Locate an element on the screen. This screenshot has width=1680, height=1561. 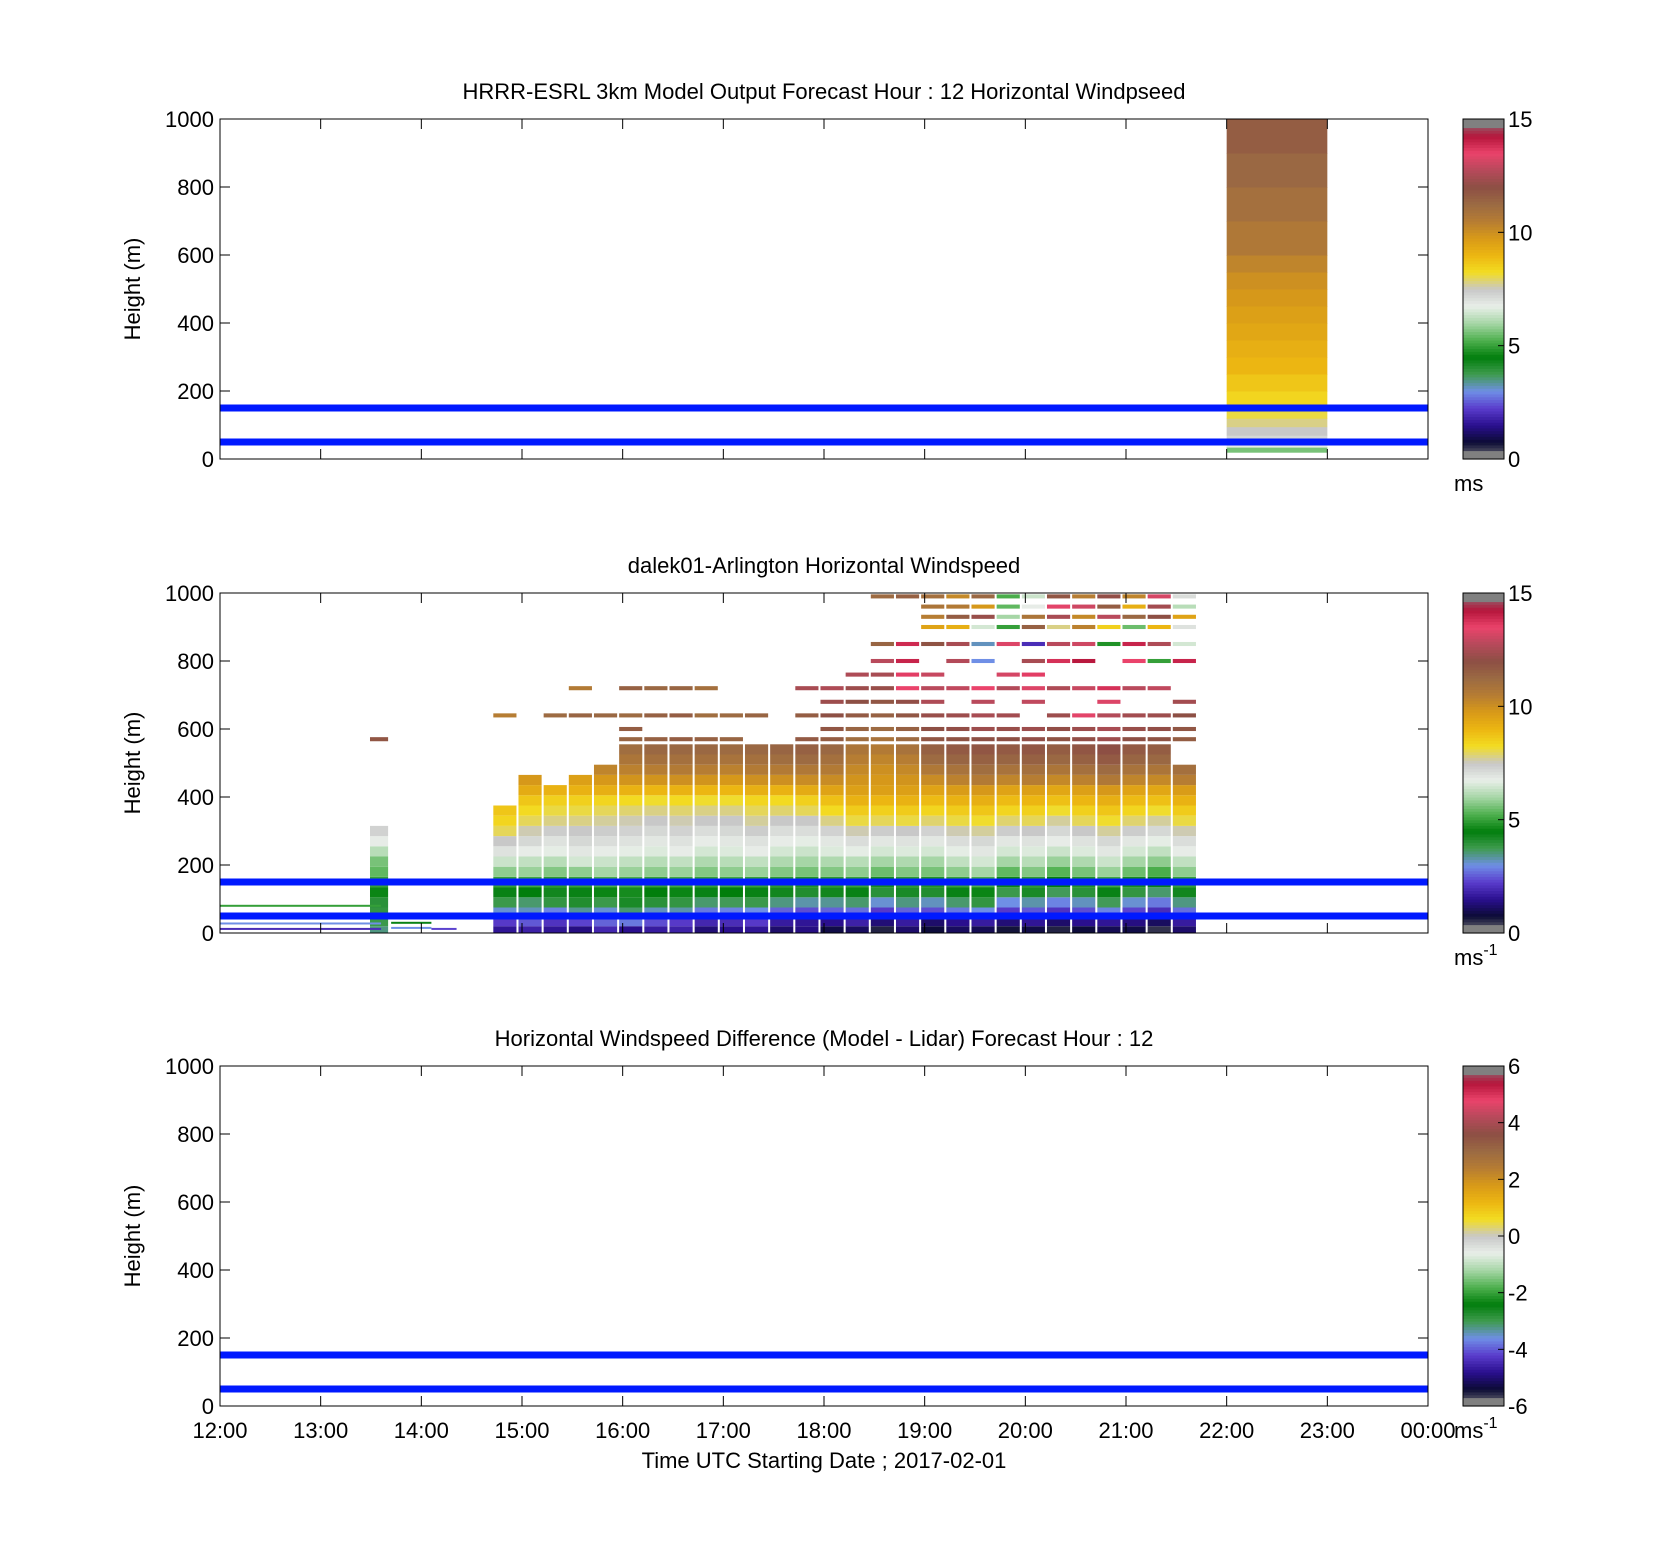
x-tick-label: 17:00 is located at coordinates (723, 1430).